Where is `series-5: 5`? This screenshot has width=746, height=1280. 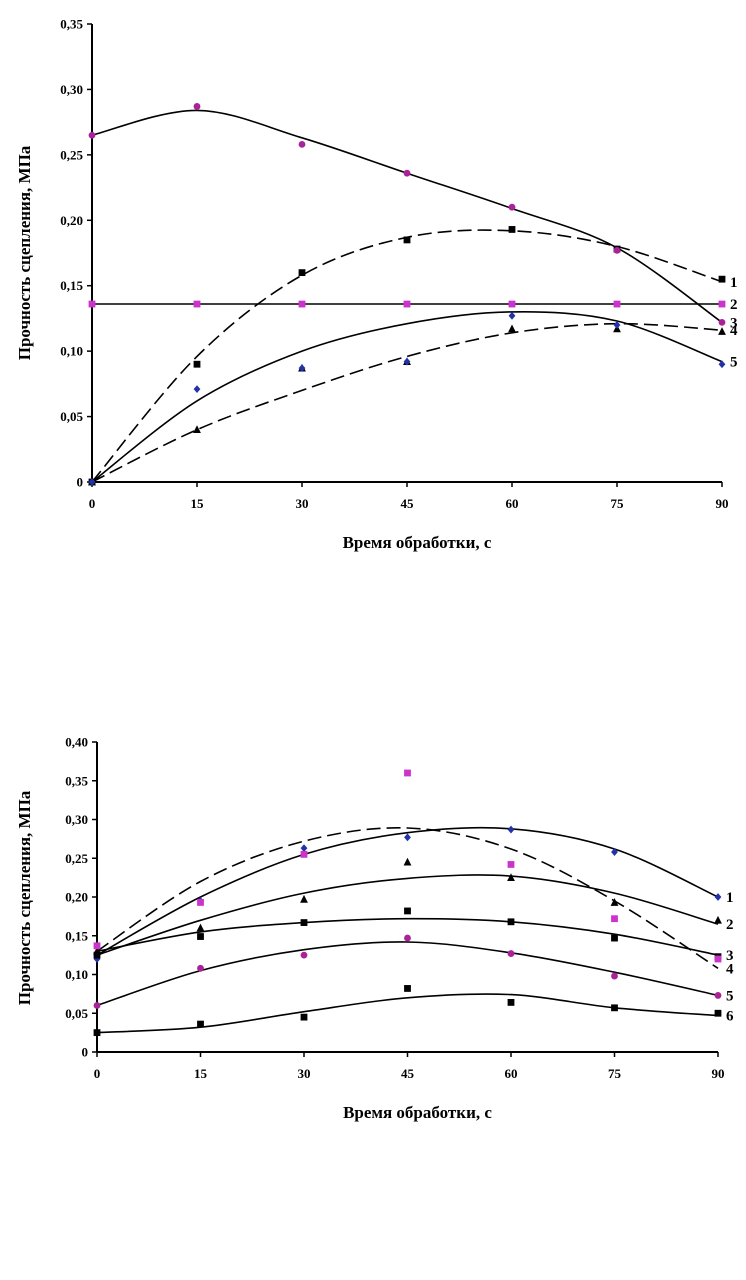 series-5: 5 is located at coordinates (413, 398).